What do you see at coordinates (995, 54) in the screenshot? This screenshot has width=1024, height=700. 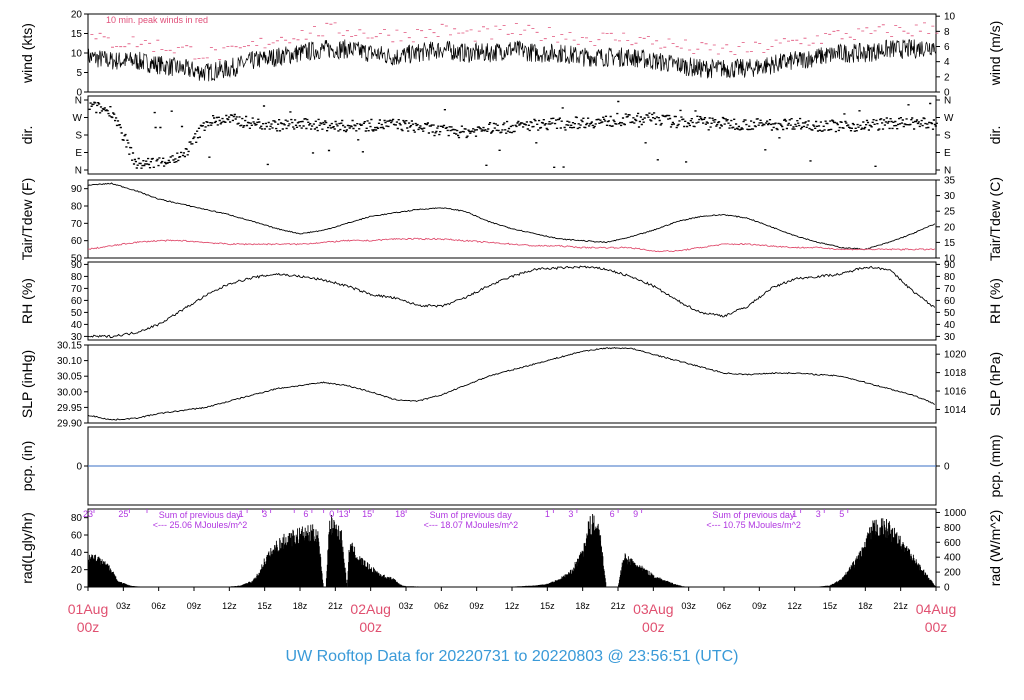 I see `wind-ylabel-right: wind (m/s)` at bounding box center [995, 54].